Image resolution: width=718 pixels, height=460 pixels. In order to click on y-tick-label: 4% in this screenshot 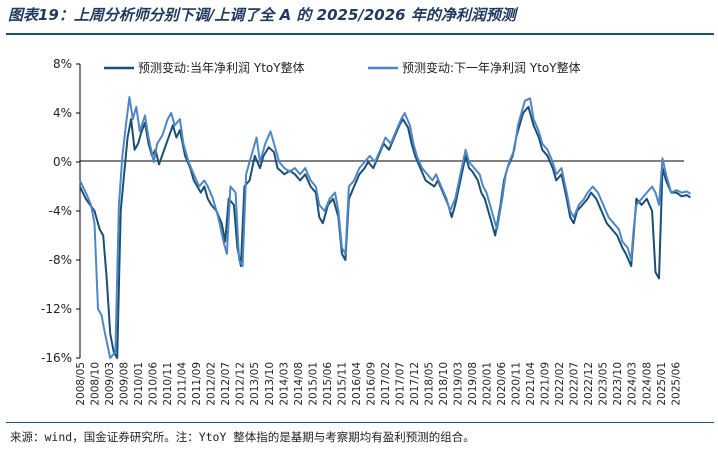, I will do `click(62, 113)`.